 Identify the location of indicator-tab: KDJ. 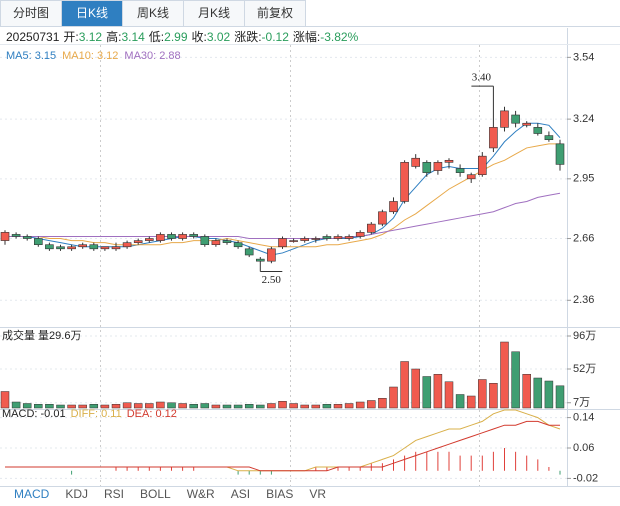
(77, 494).